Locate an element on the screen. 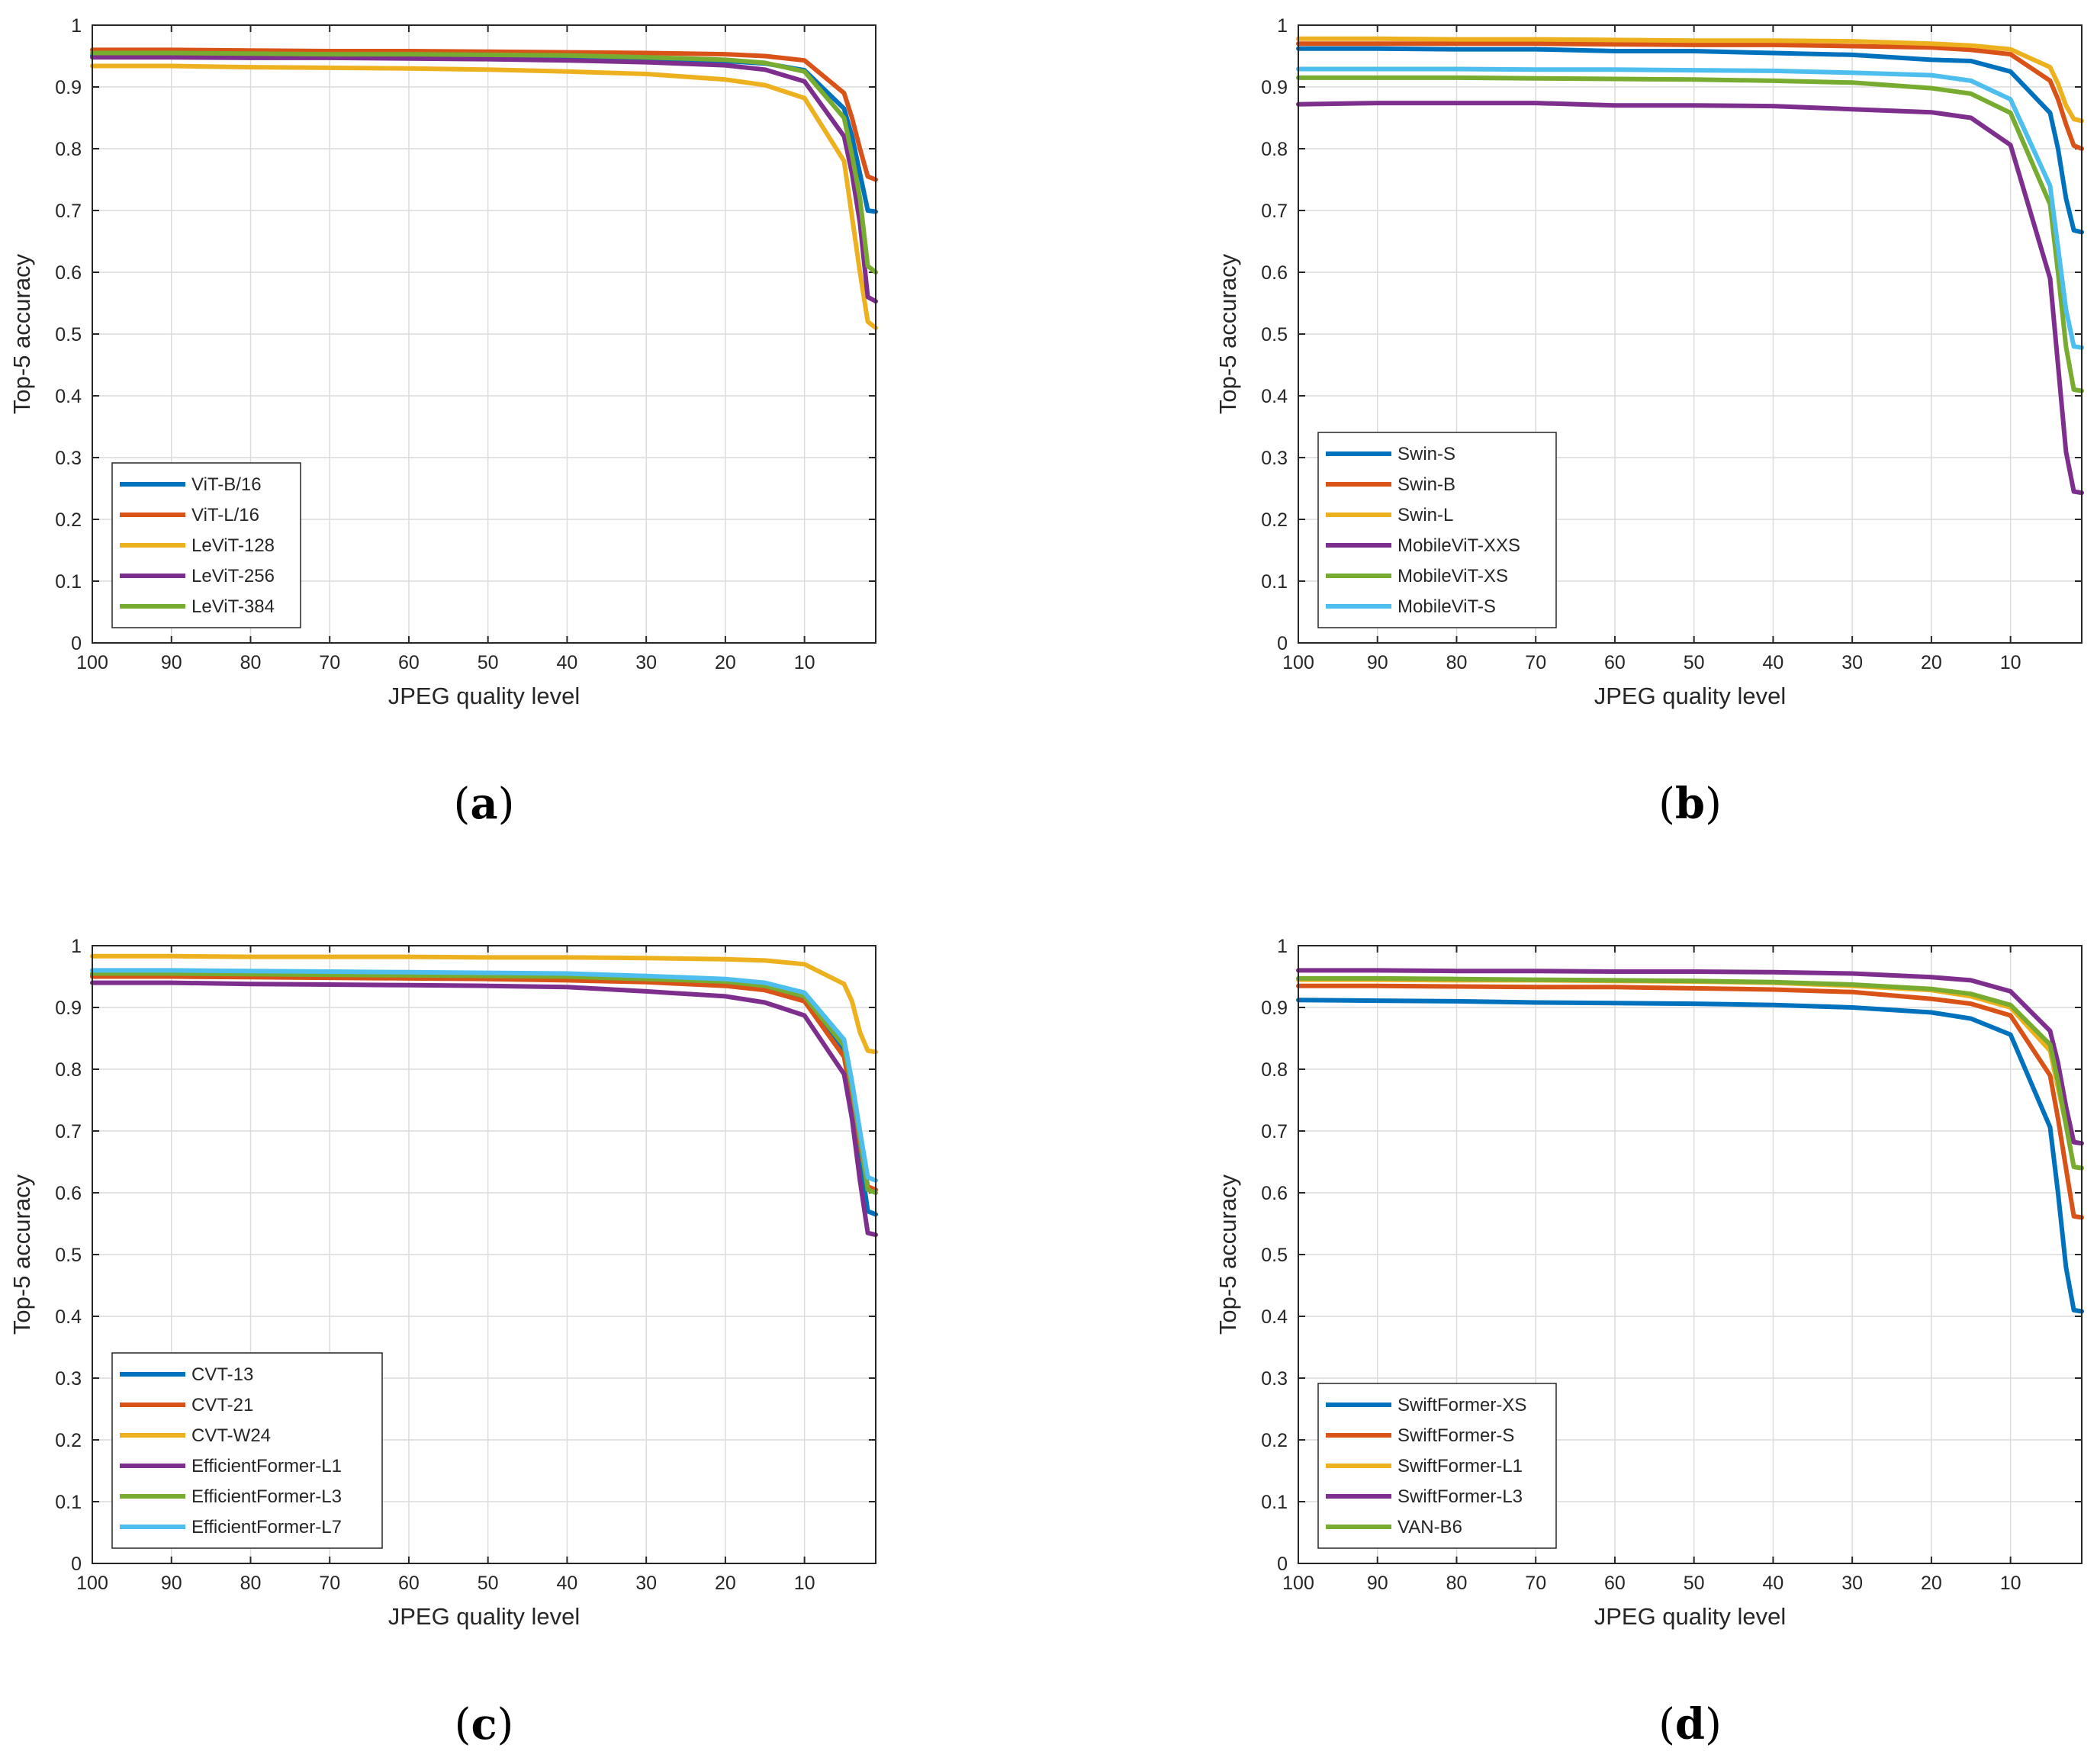 This screenshot has width=2097, height=1764. series-line-mobilevit-xxs is located at coordinates (1690, 298).